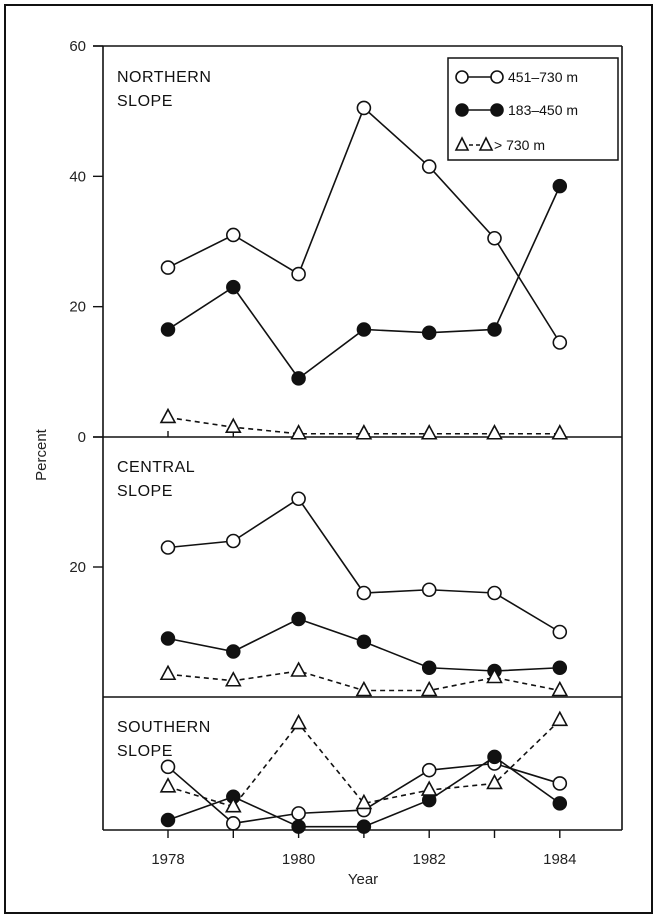  Describe the element at coordinates (298, 859) in the screenshot. I see `x-tick-label: 1980` at that location.